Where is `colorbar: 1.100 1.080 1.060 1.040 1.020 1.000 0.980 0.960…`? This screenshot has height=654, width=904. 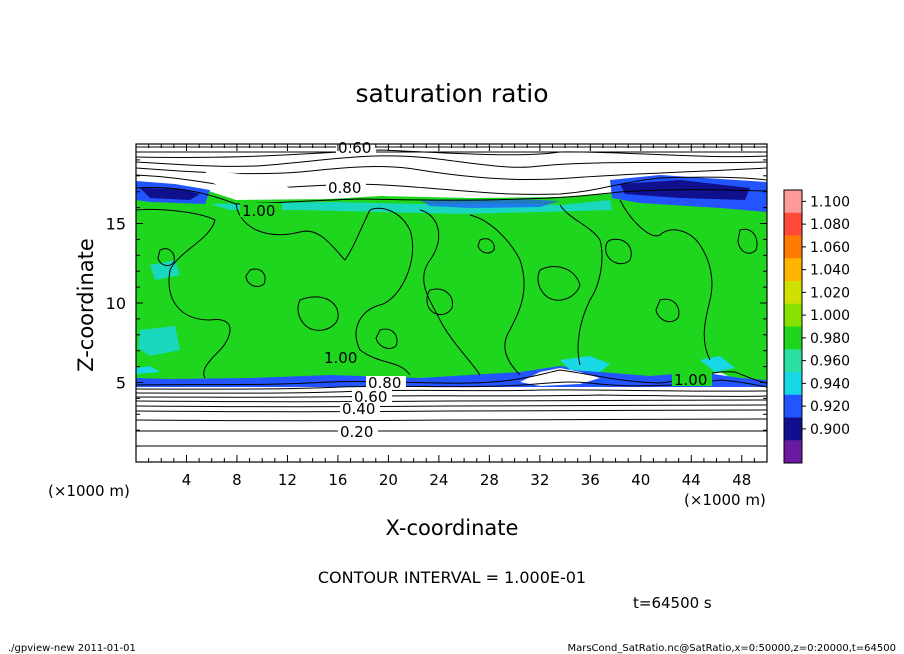 colorbar: 1.100 1.080 1.060 1.040 1.020 1.000 0.980 0.960… is located at coordinates (816, 326).